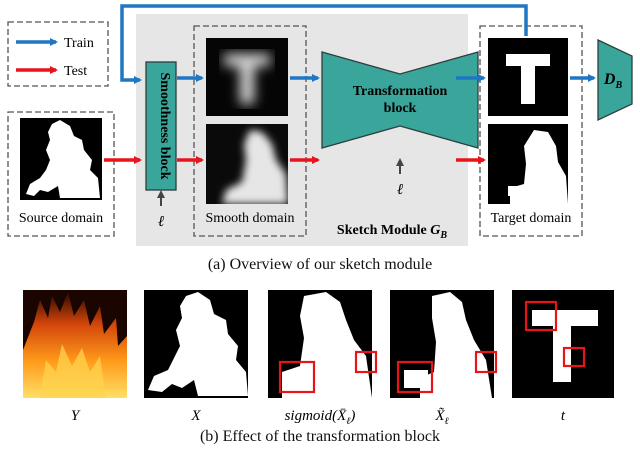 The height and width of the screenshot is (455, 640). Describe the element at coordinates (366, 362) in the screenshot. I see `sigmoid-highlight-right` at that location.